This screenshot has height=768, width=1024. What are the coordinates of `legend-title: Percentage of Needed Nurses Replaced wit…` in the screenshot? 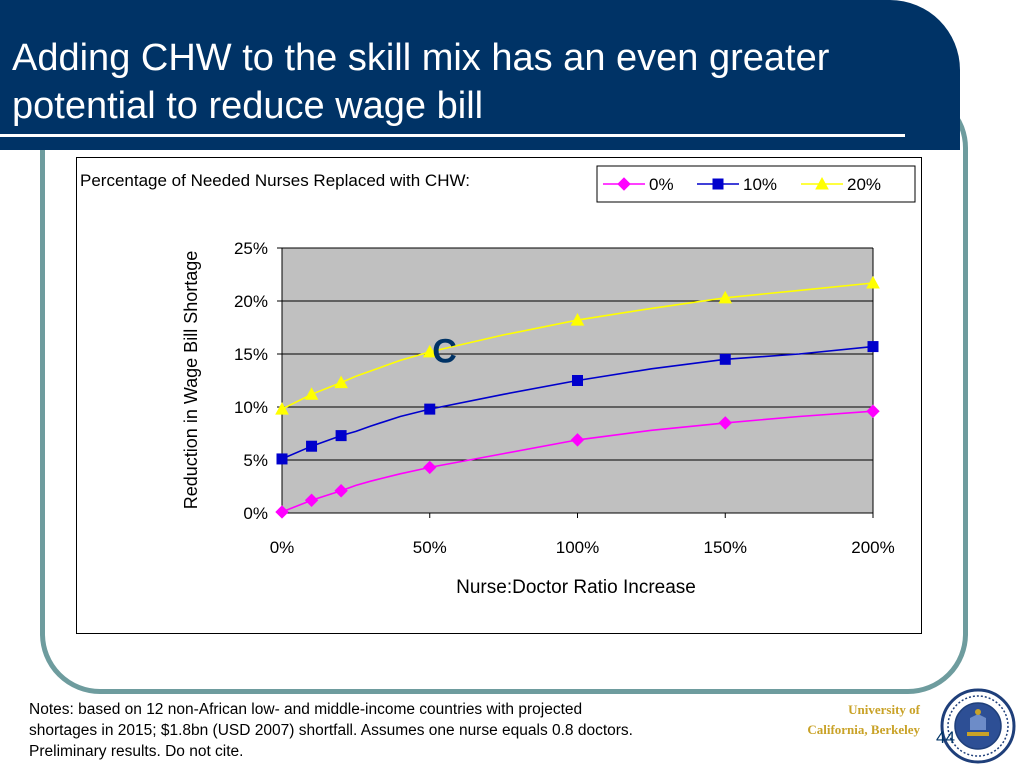 It's located at (275, 180).